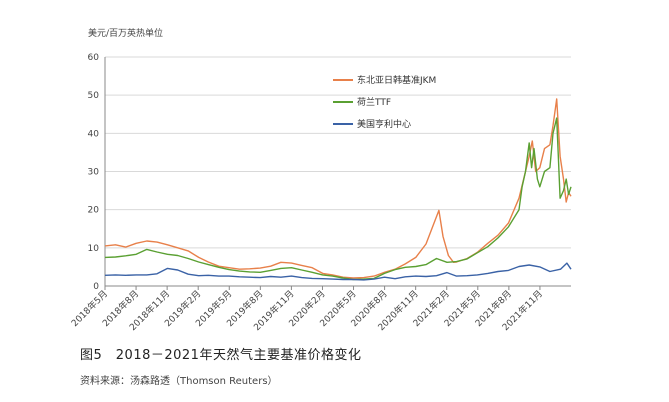 The width and height of the screenshot is (669, 402). Describe the element at coordinates (94, 249) in the screenshot. I see `y-tick-label: 10` at that location.